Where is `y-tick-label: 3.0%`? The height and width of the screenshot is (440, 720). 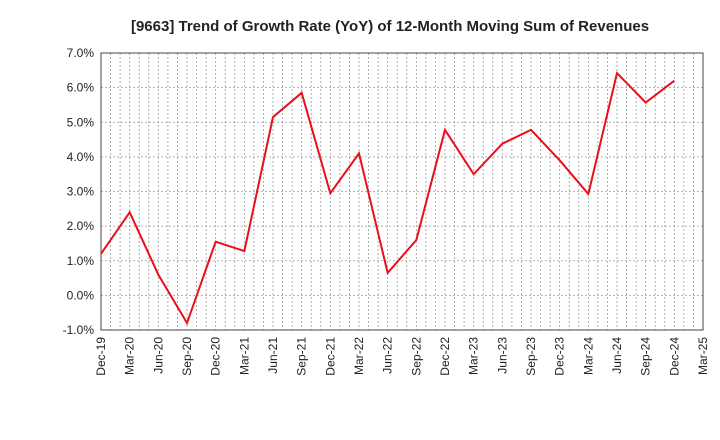 y-tick-label: 3.0% is located at coordinates (81, 192).